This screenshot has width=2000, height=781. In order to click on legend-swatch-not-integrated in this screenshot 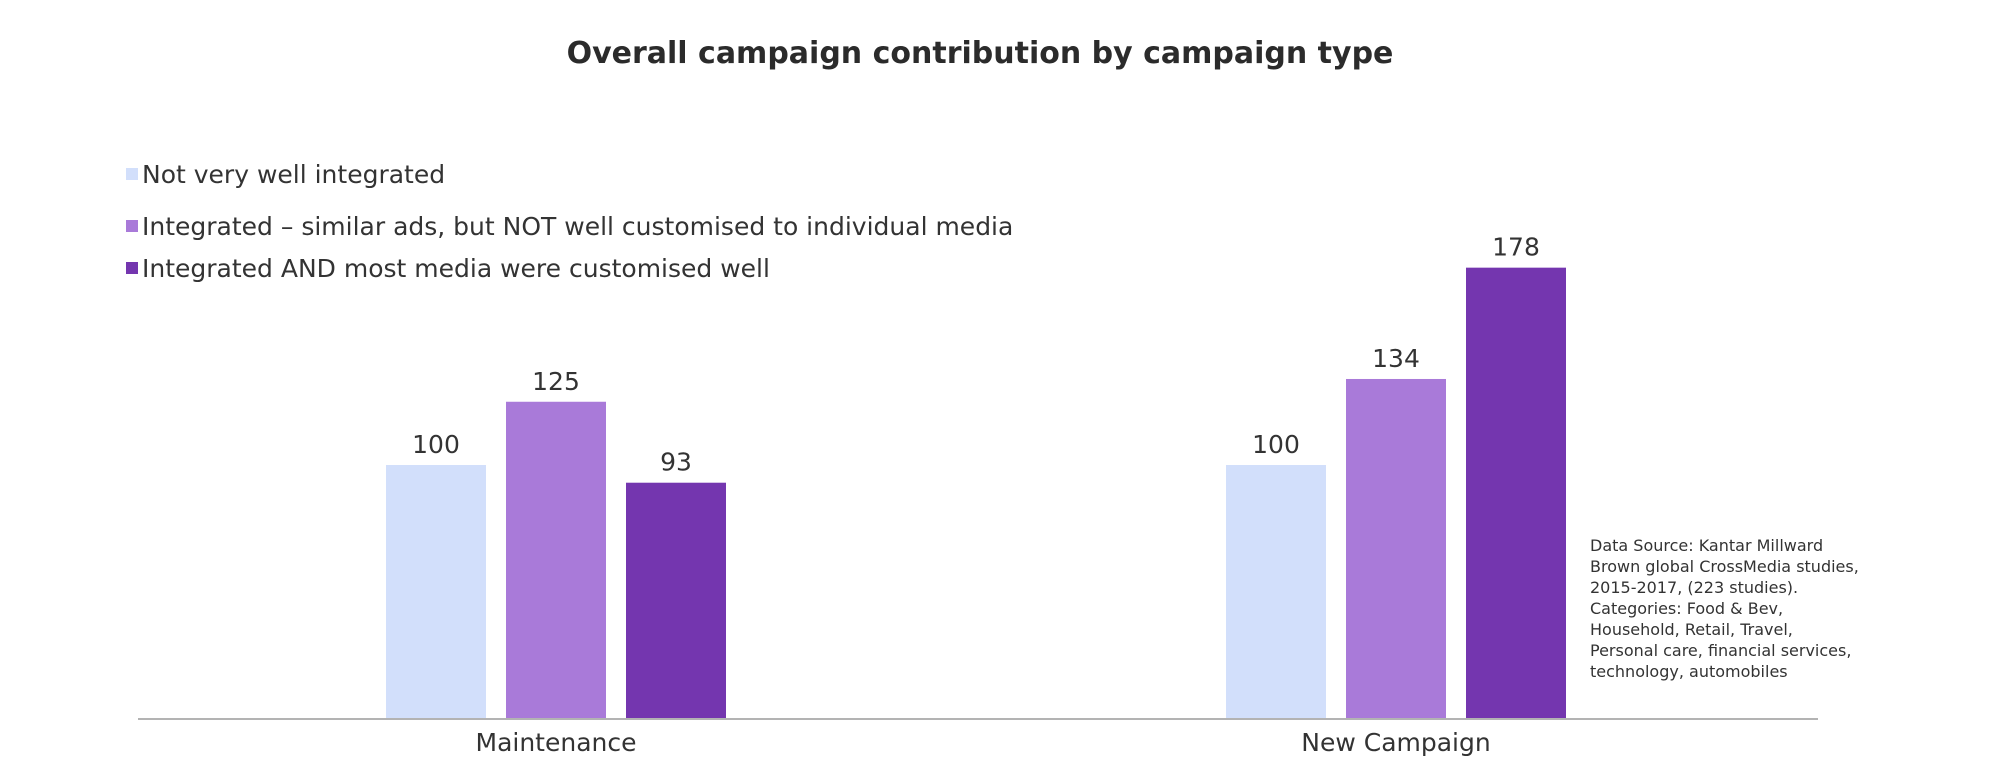, I will do `click(132, 174)`.